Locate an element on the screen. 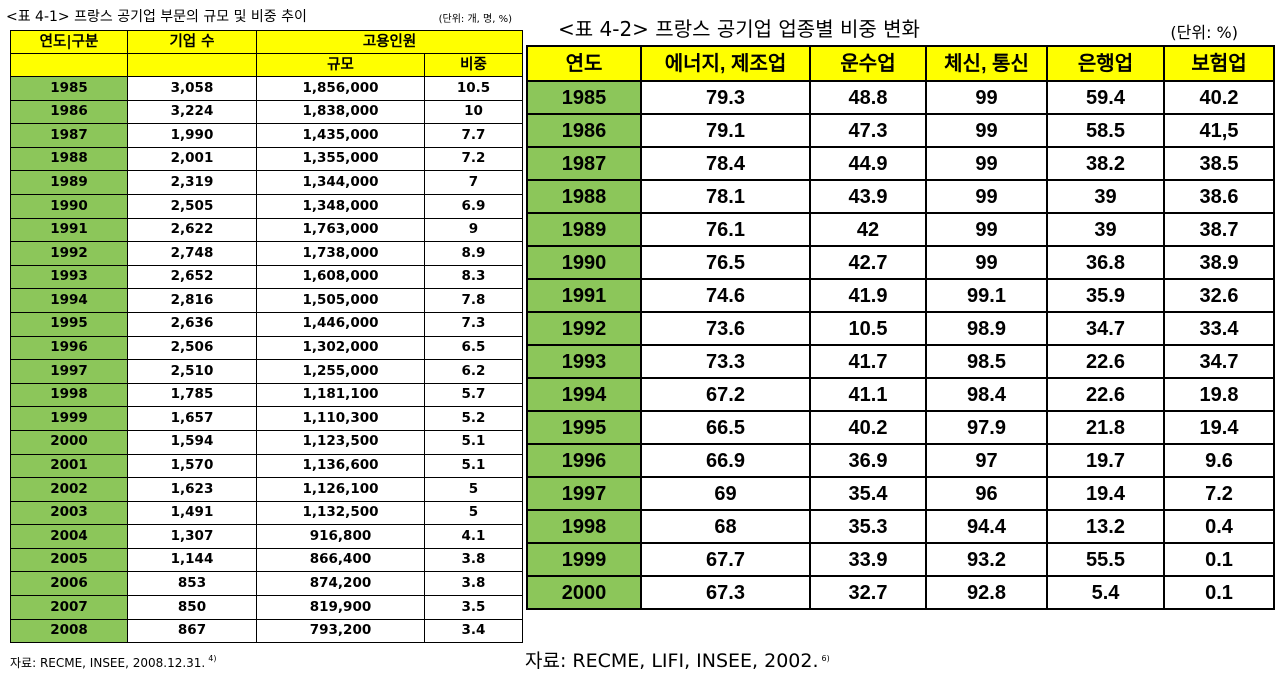 The width and height of the screenshot is (1280, 680). table-row: 2000 1,594 1,123,500 5.1 is located at coordinates (266, 442).